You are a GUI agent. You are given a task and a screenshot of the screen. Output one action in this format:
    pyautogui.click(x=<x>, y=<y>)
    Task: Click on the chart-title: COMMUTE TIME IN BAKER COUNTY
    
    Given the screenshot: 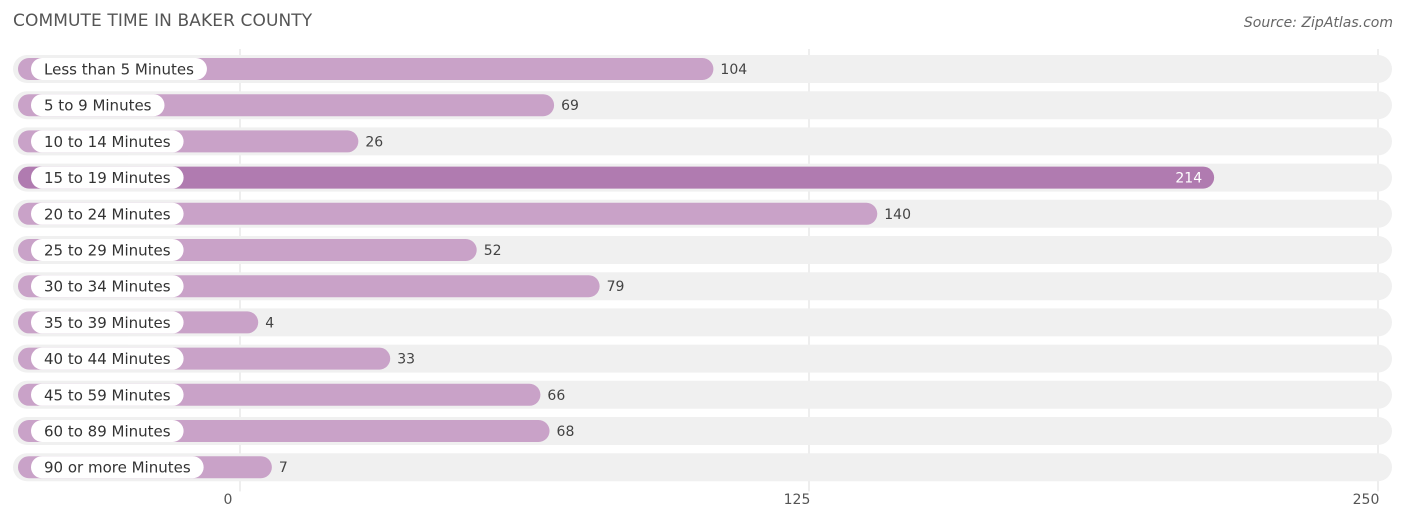 What is the action you would take?
    pyautogui.click(x=163, y=21)
    